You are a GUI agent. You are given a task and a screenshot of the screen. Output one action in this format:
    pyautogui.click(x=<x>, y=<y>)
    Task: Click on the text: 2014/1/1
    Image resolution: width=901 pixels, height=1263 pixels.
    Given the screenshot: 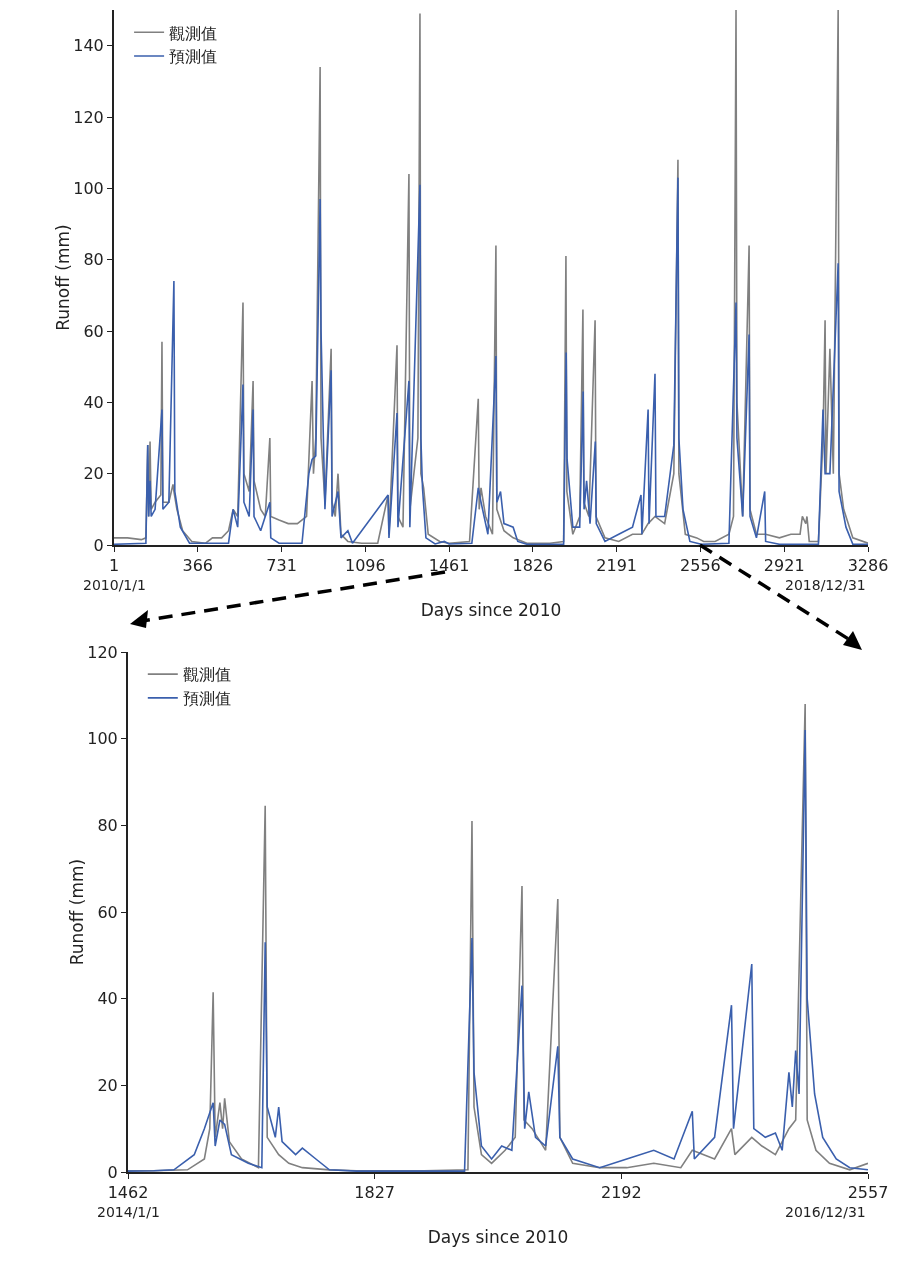 What is the action you would take?
    pyautogui.click(x=128, y=1212)
    